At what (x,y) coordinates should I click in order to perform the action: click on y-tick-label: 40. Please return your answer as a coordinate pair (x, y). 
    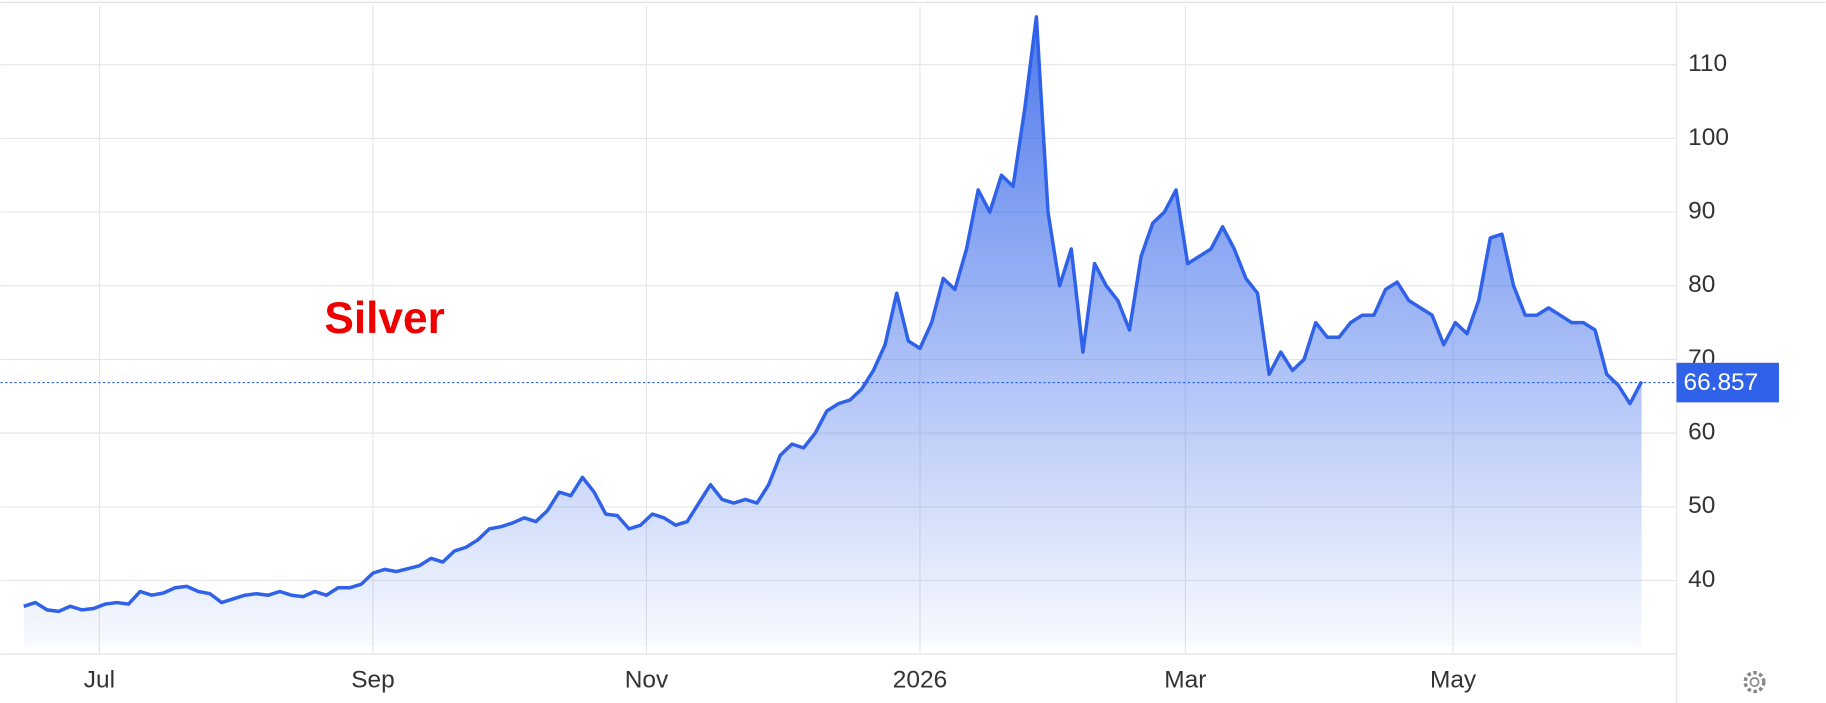
    Looking at the image, I should click on (1701, 579).